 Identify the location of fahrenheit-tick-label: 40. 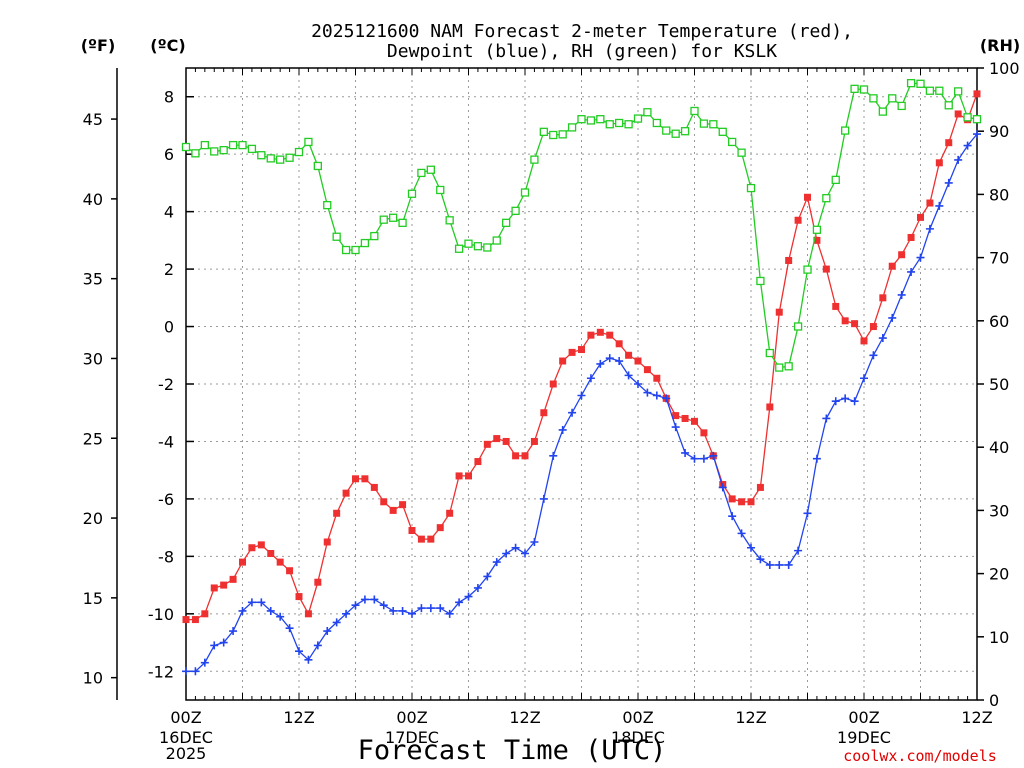
(93, 199).